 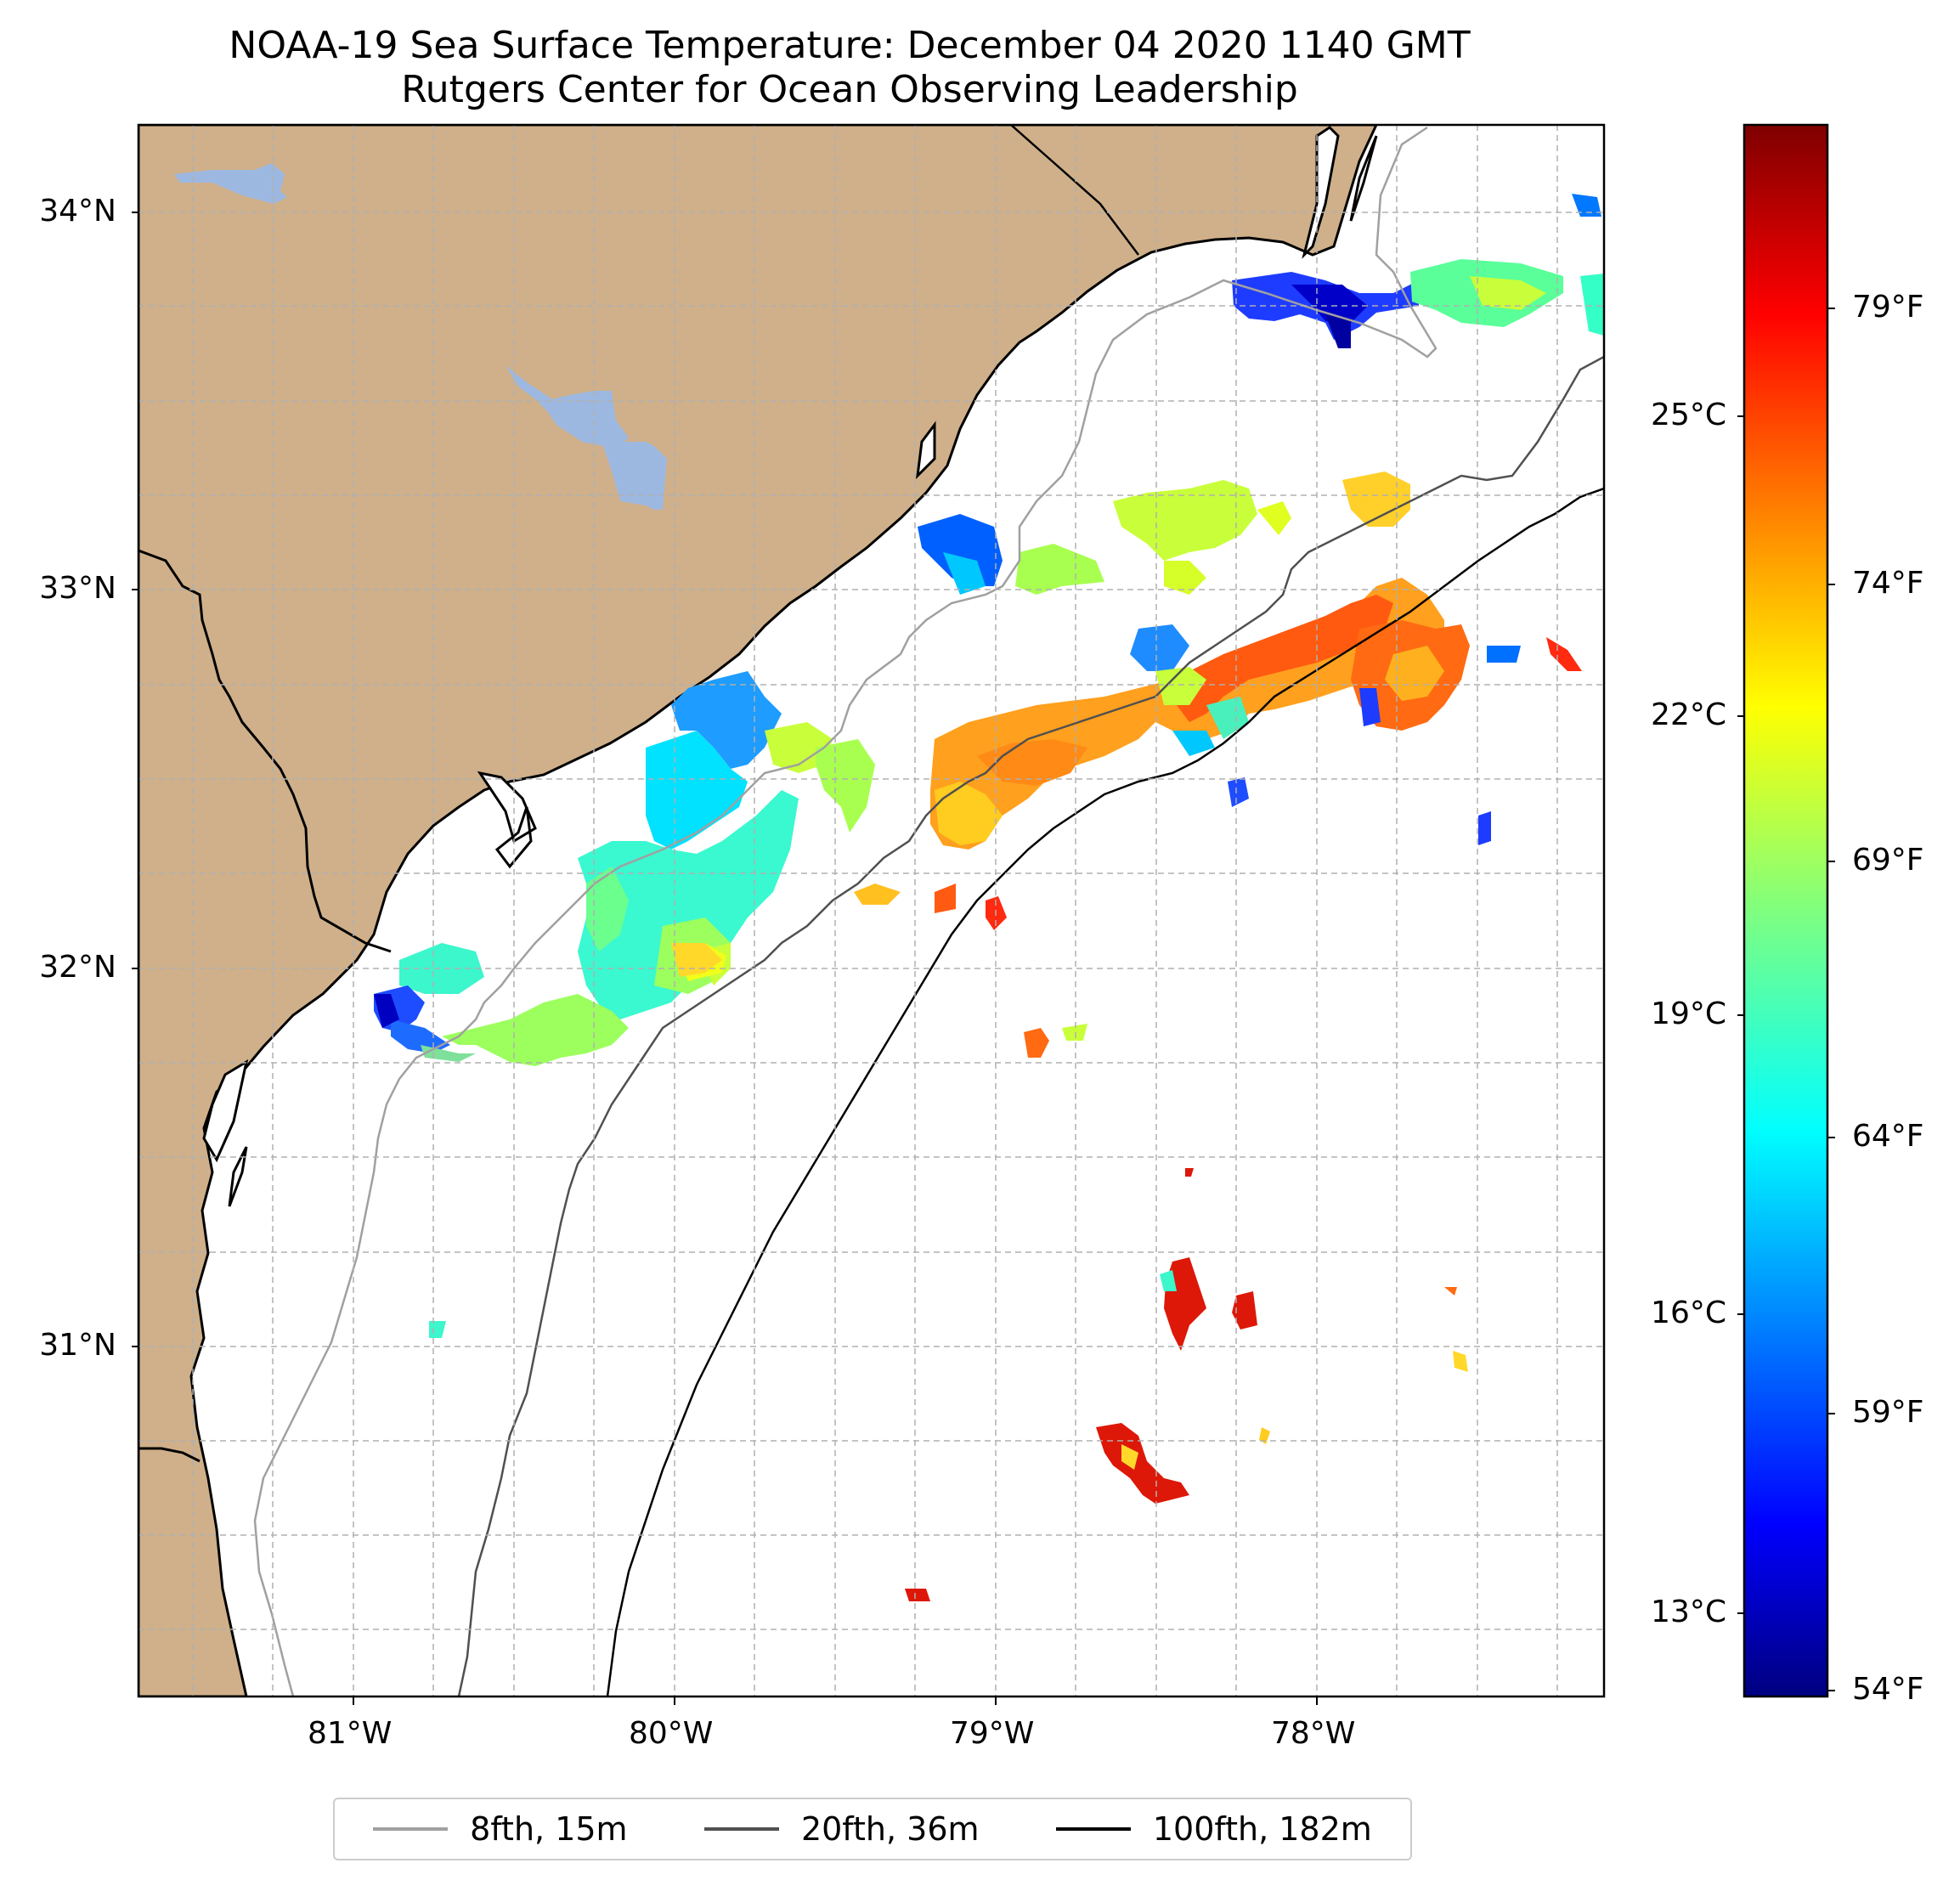 I want to click on colorbar-ticks, so click(x=1786, y=1000).